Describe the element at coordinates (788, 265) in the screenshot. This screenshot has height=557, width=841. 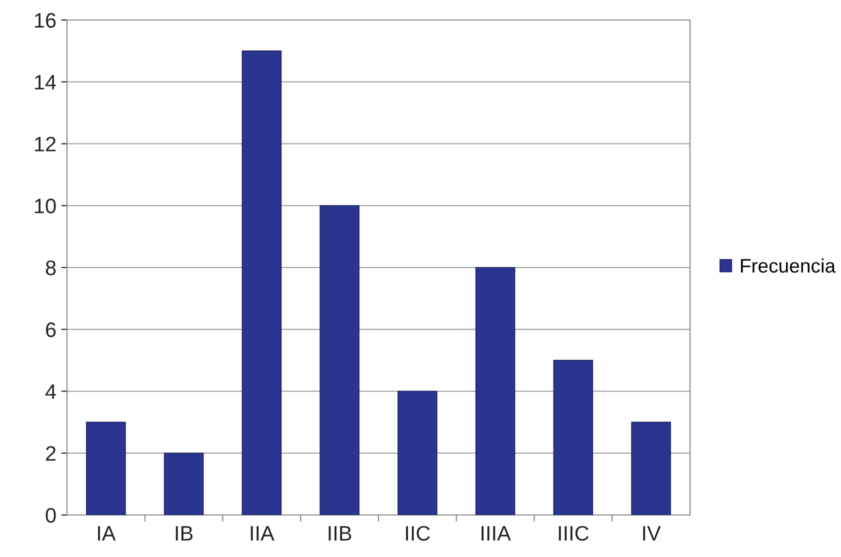
I see `legend-label: Frecuencia` at that location.